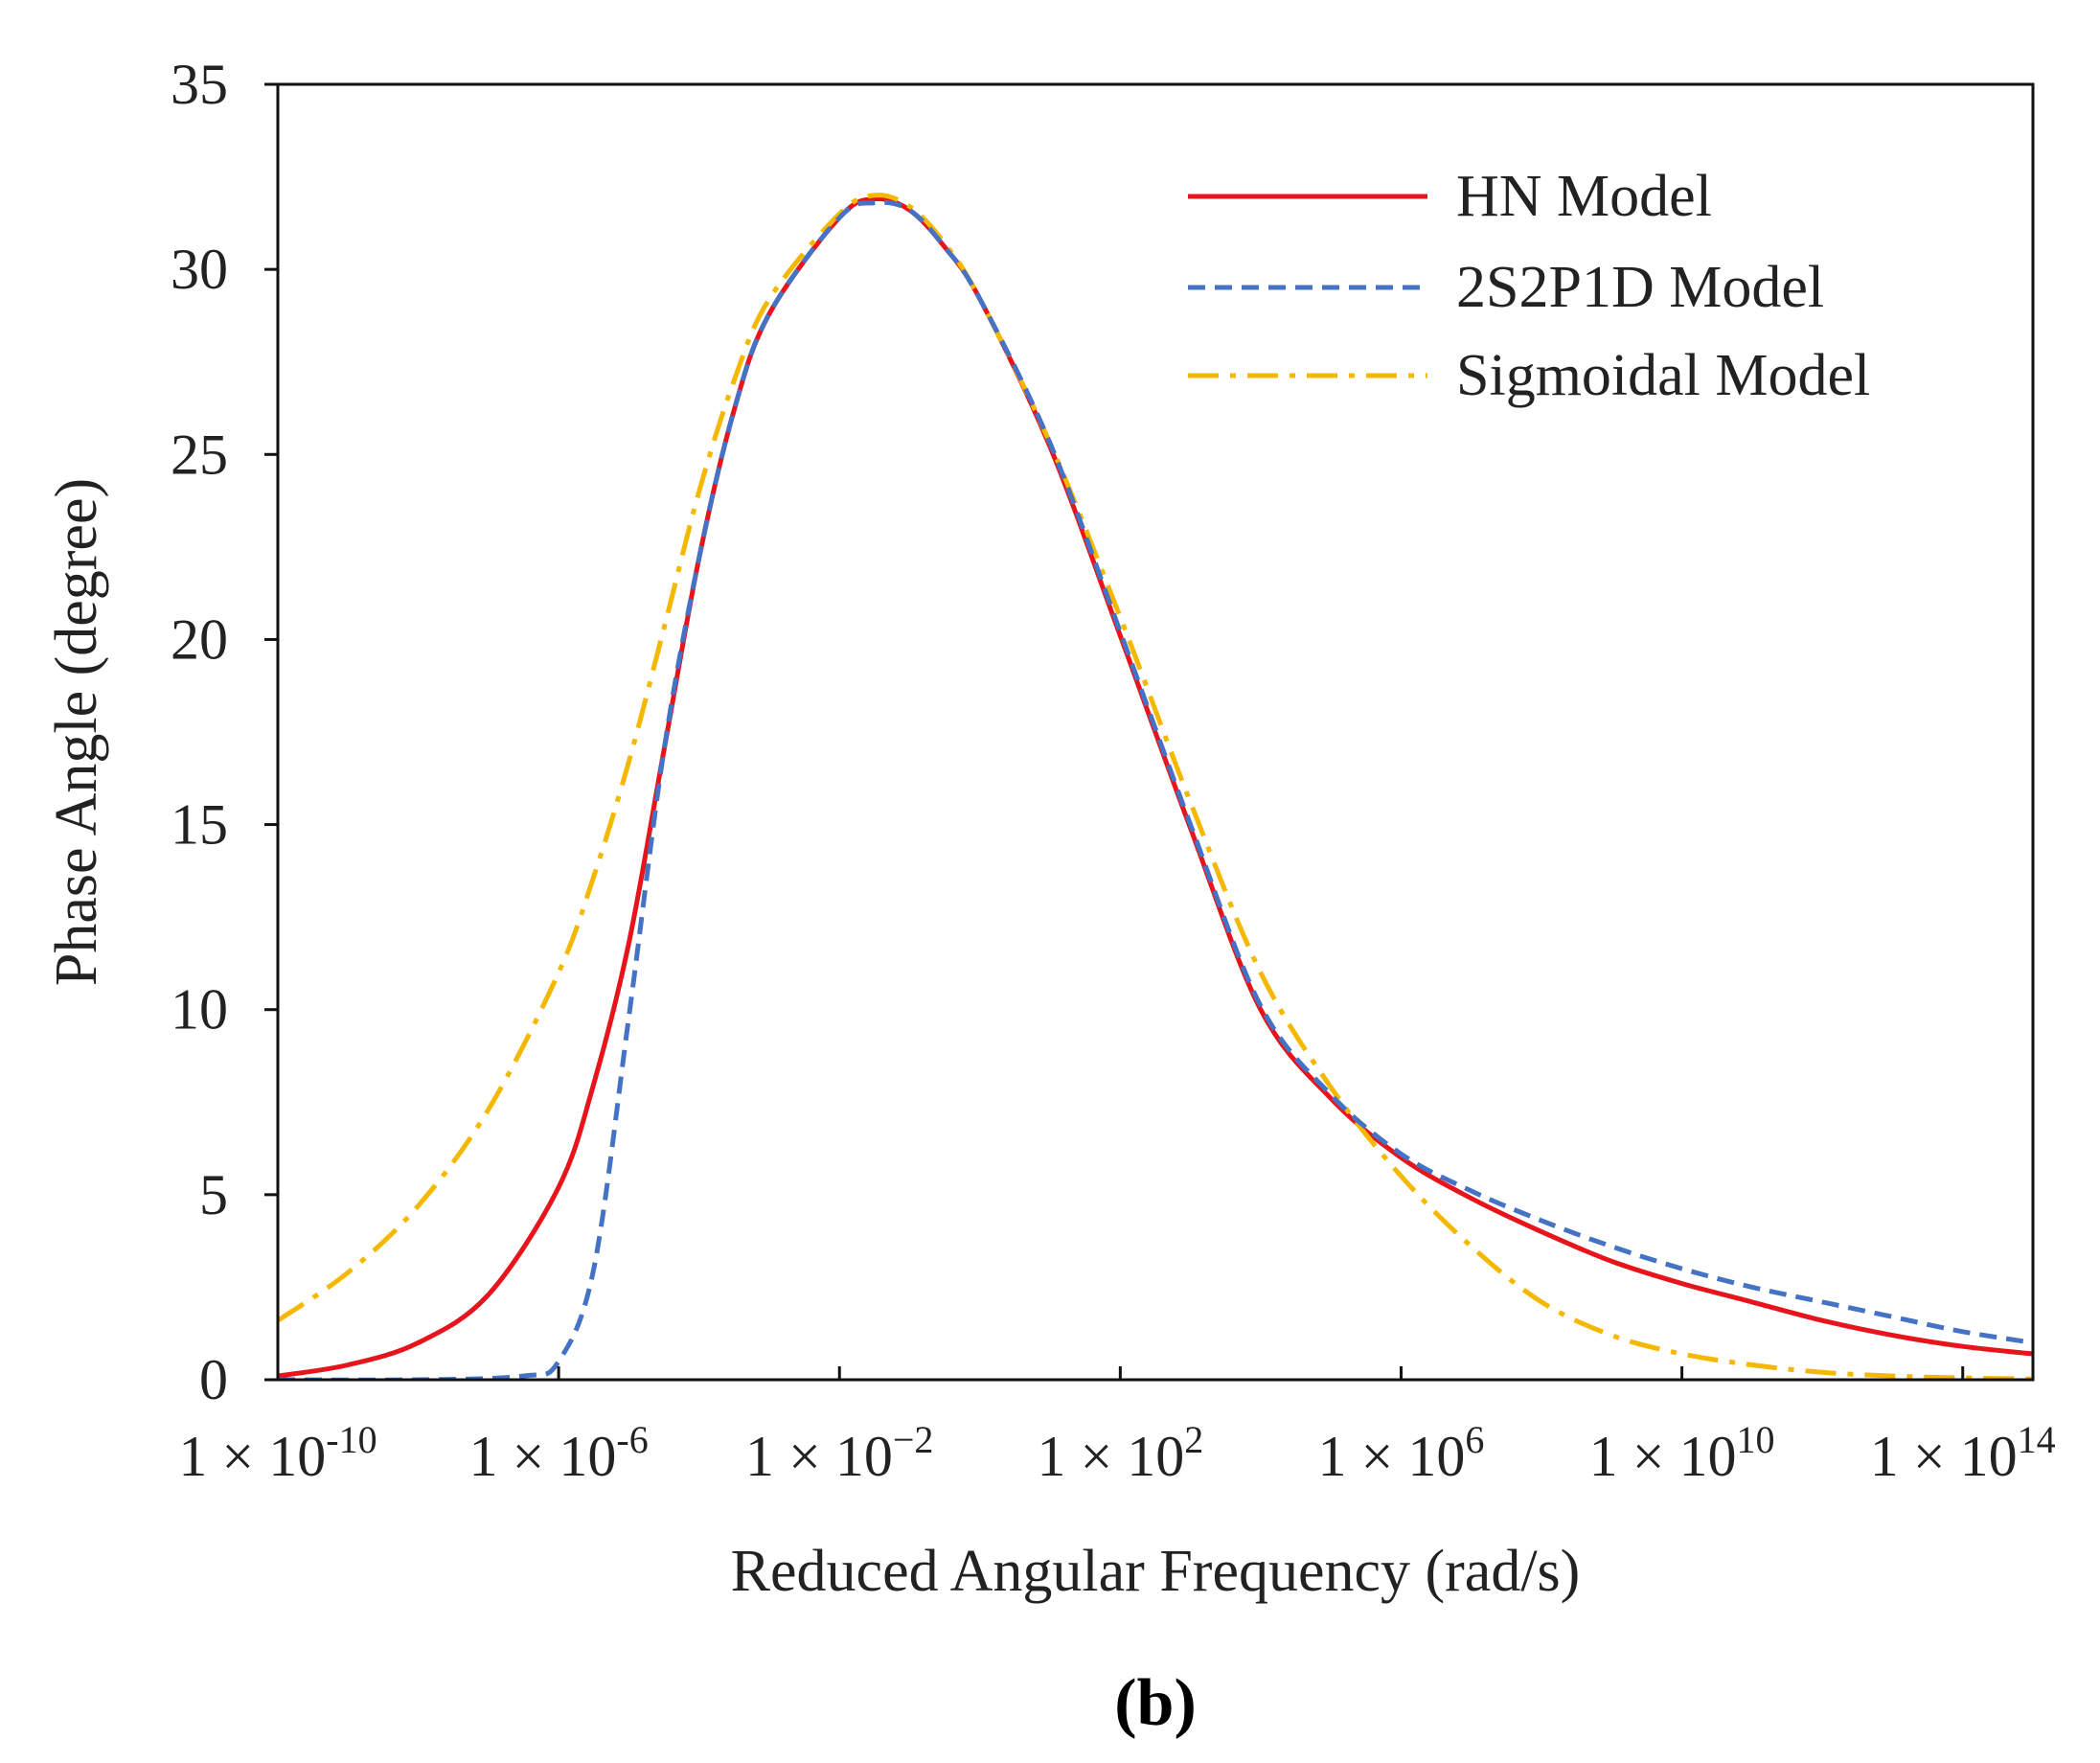 The image size is (2100, 1763). I want to click on y-tick-label: 30, so click(199, 269).